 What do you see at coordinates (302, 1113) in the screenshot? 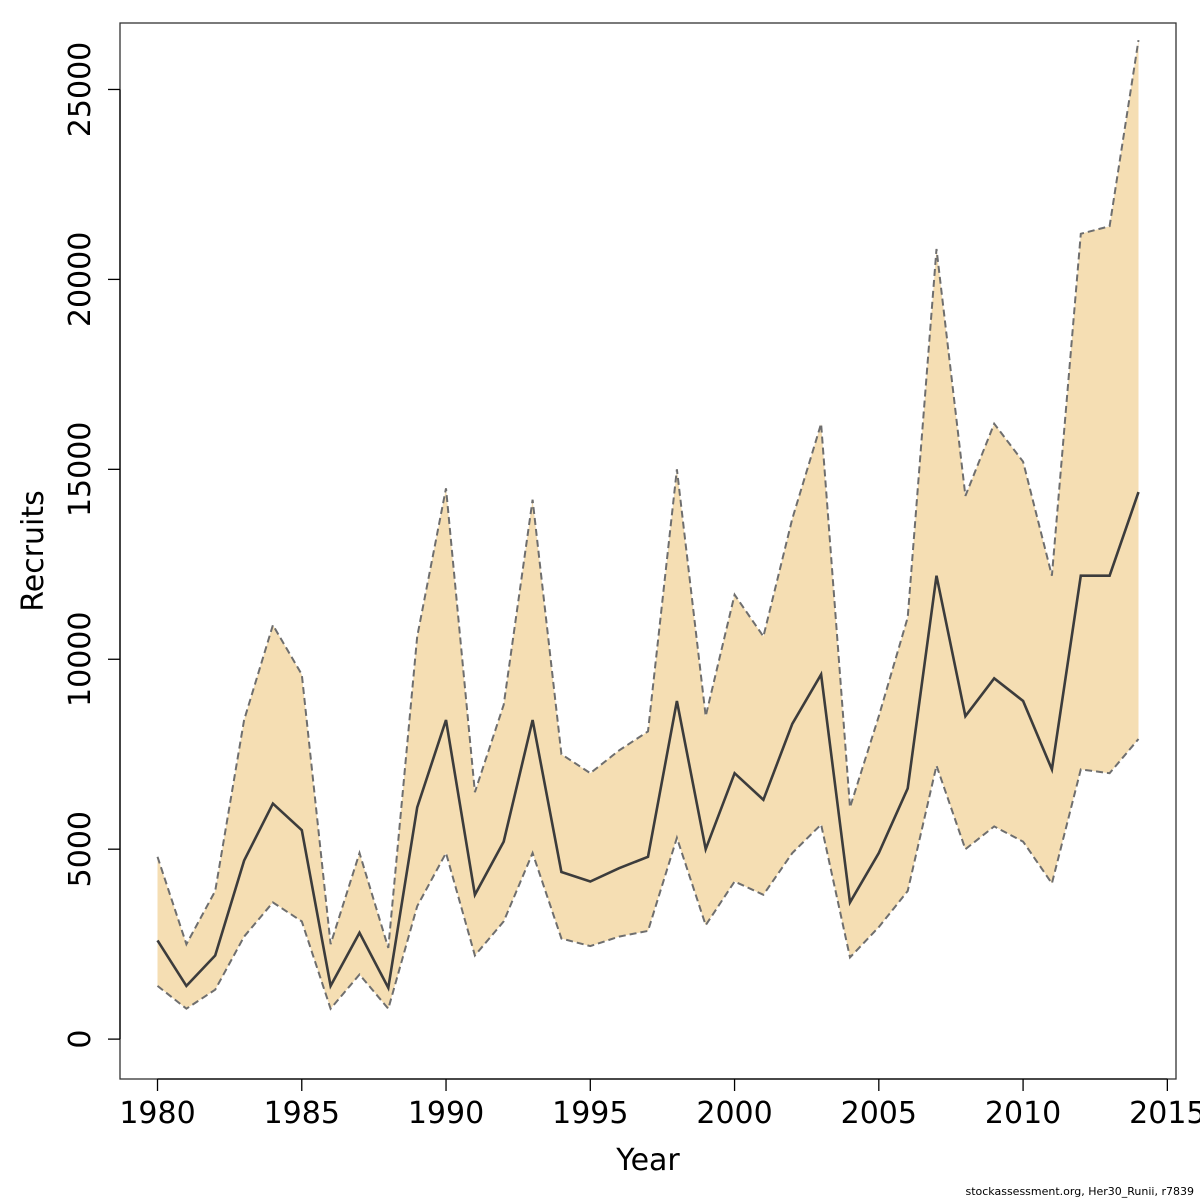
I see `x-tick-label: 1985` at bounding box center [302, 1113].